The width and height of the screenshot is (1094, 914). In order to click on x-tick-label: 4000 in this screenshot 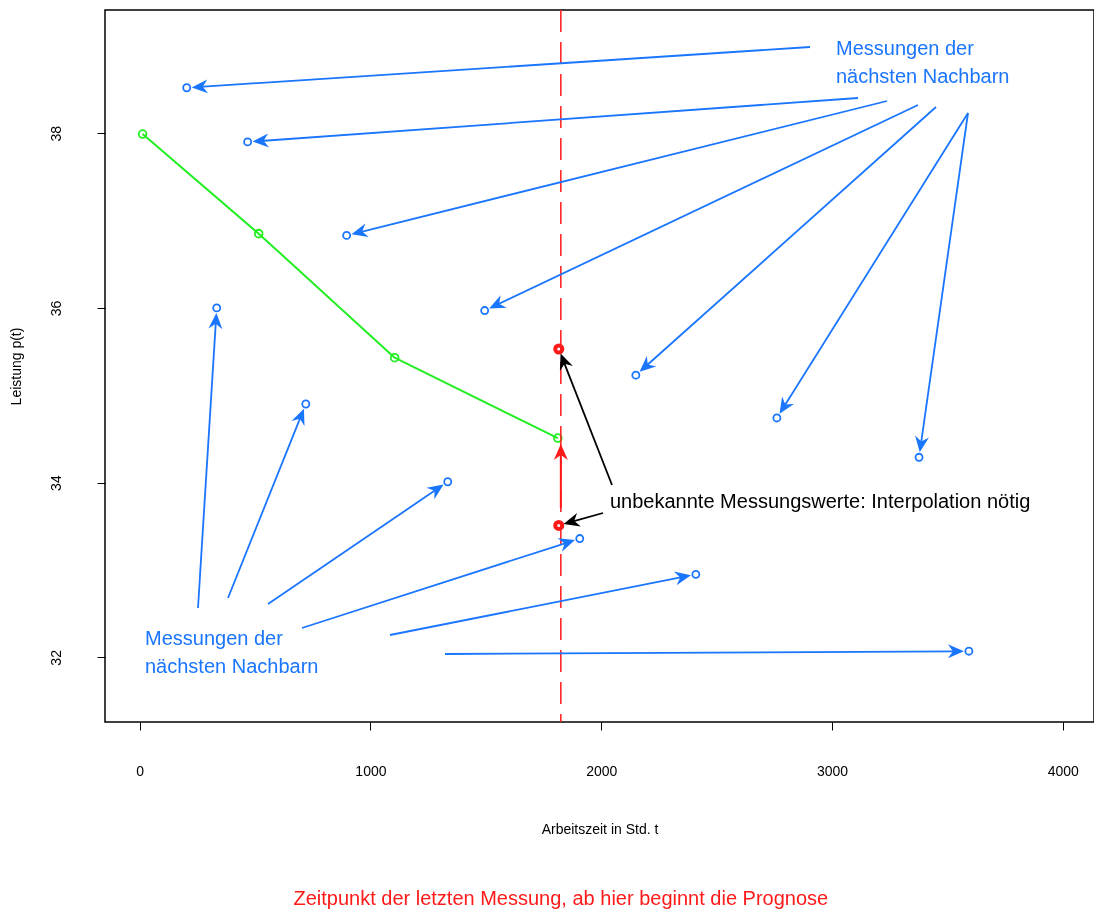, I will do `click(1063, 770)`.